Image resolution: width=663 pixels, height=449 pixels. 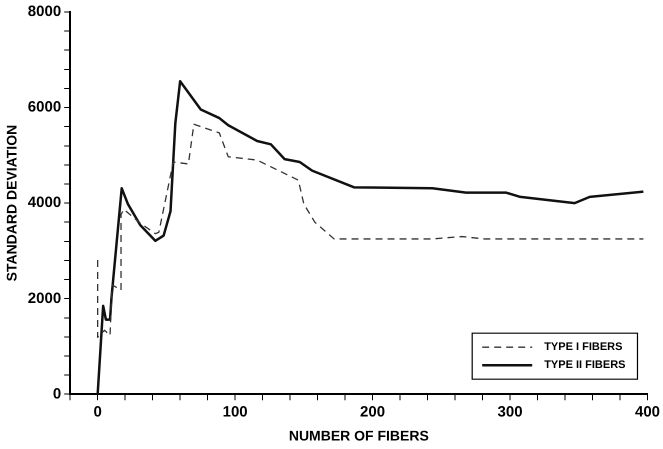 What do you see at coordinates (235, 411) in the screenshot?
I see `x-tick-label: 100` at bounding box center [235, 411].